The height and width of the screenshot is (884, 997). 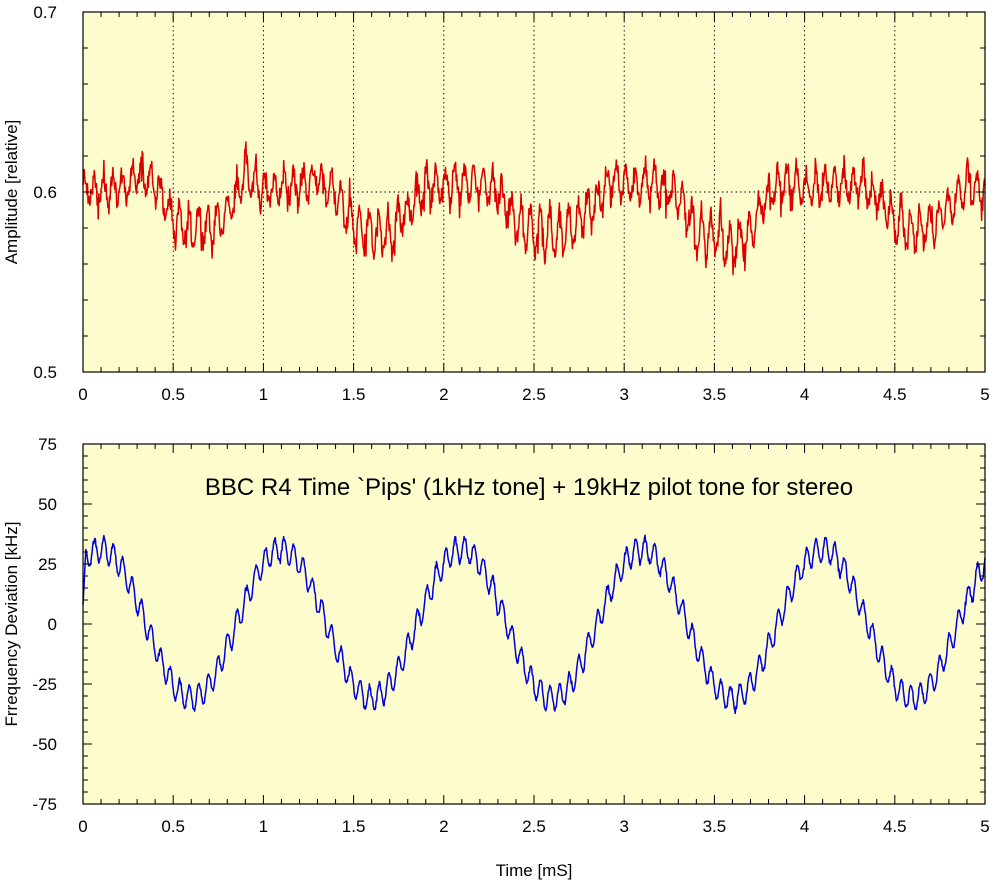 I want to click on amplitude-series-group, so click(x=534, y=208).